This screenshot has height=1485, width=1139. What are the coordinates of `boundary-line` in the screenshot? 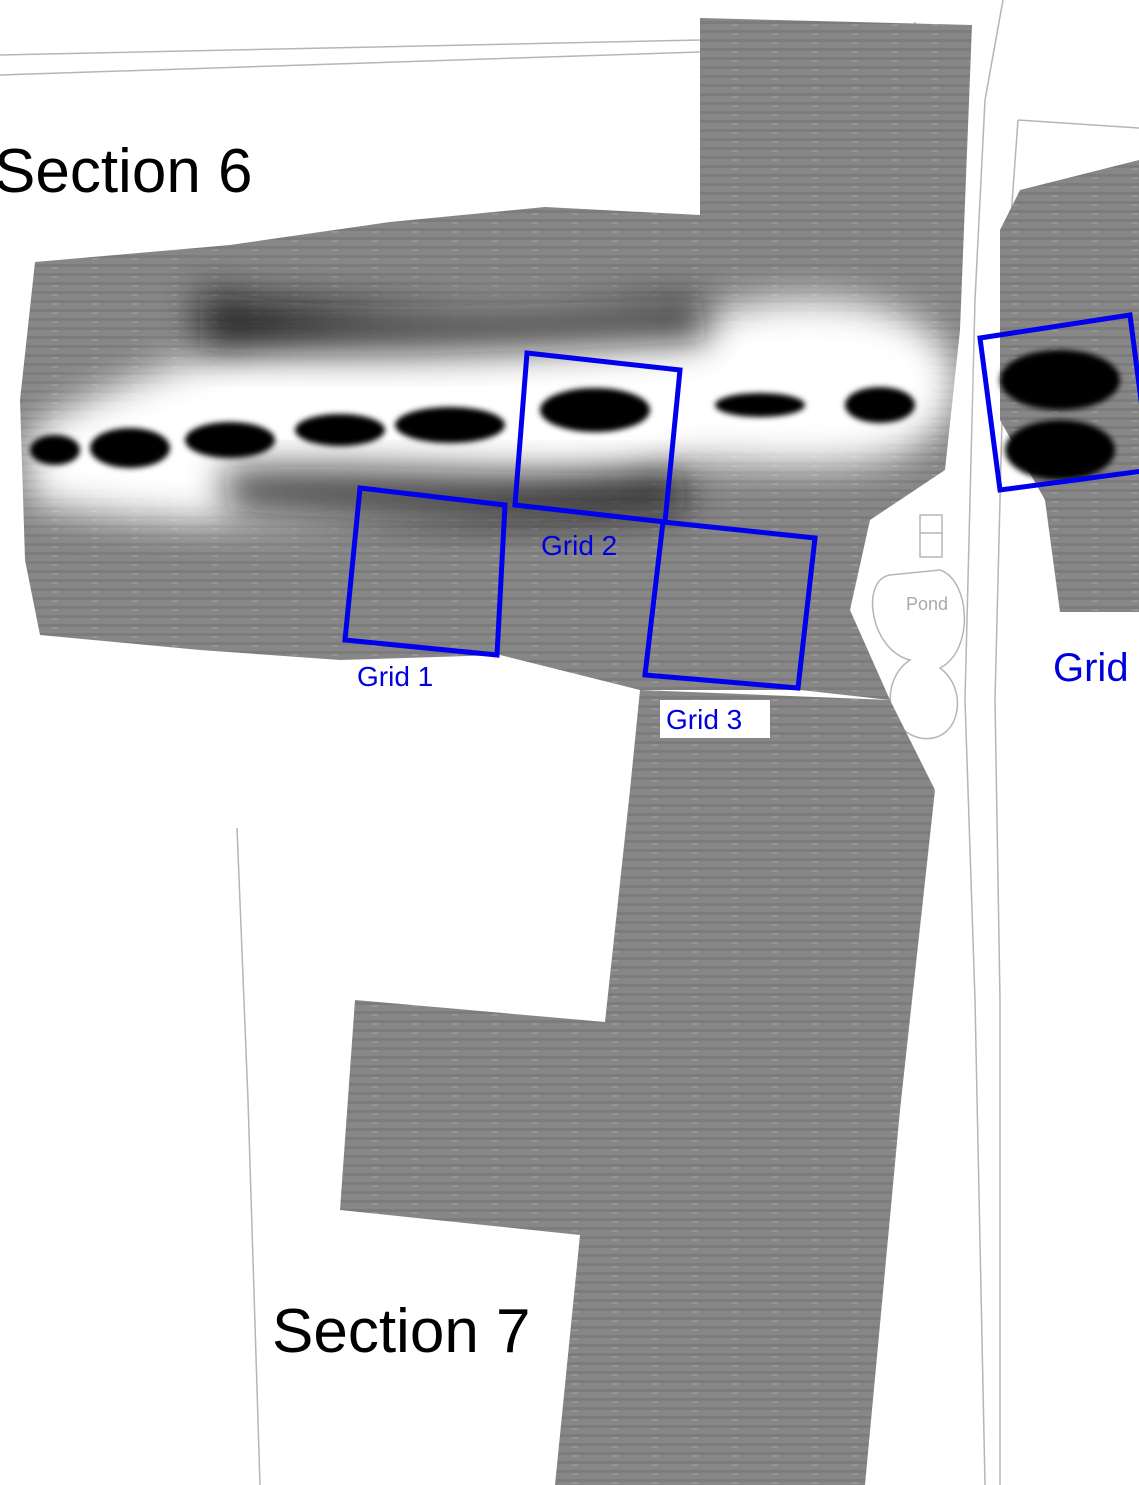 It's located at (248, 1156).